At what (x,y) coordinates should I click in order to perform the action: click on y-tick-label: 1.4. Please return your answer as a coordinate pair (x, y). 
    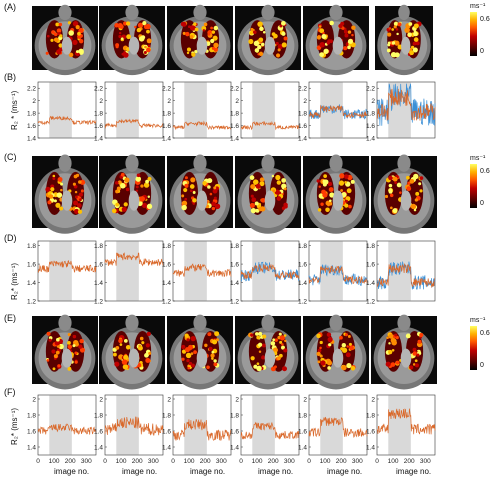
    Looking at the image, I should click on (234, 448).